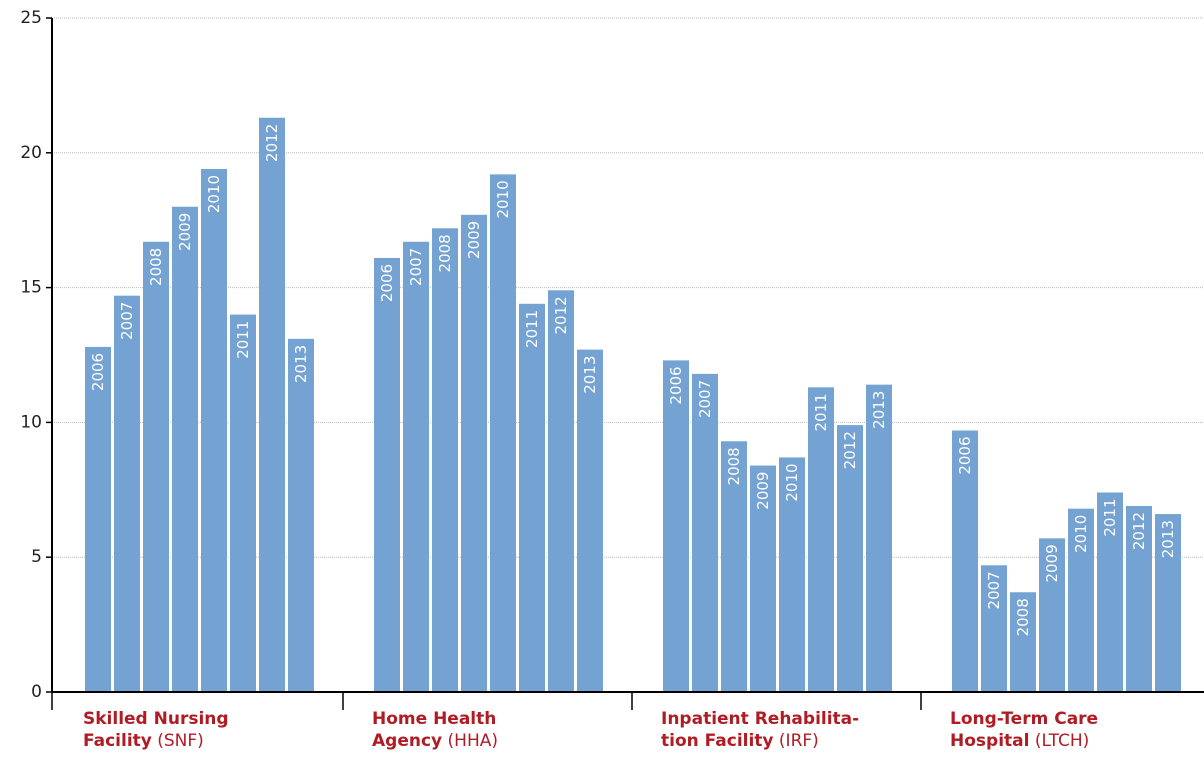 The width and height of the screenshot is (1204, 759). What do you see at coordinates (36, 557) in the screenshot?
I see `y-tick-label: 5` at bounding box center [36, 557].